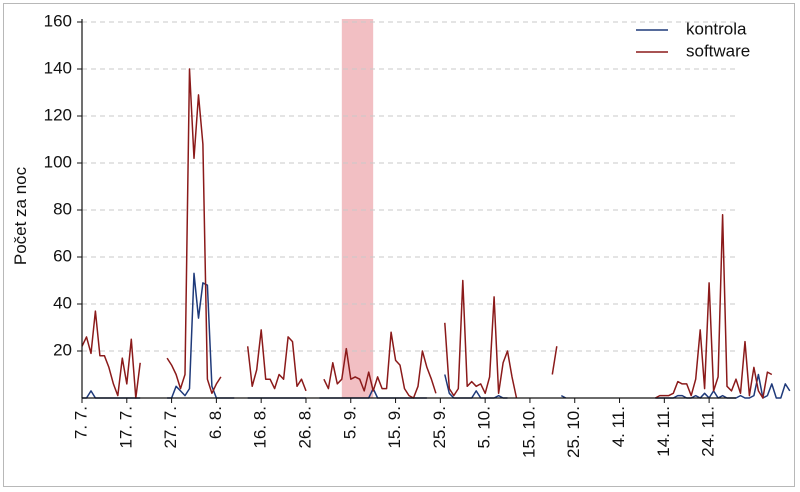  I want to click on x-tick-label-13: 14. 11., so click(663, 431).